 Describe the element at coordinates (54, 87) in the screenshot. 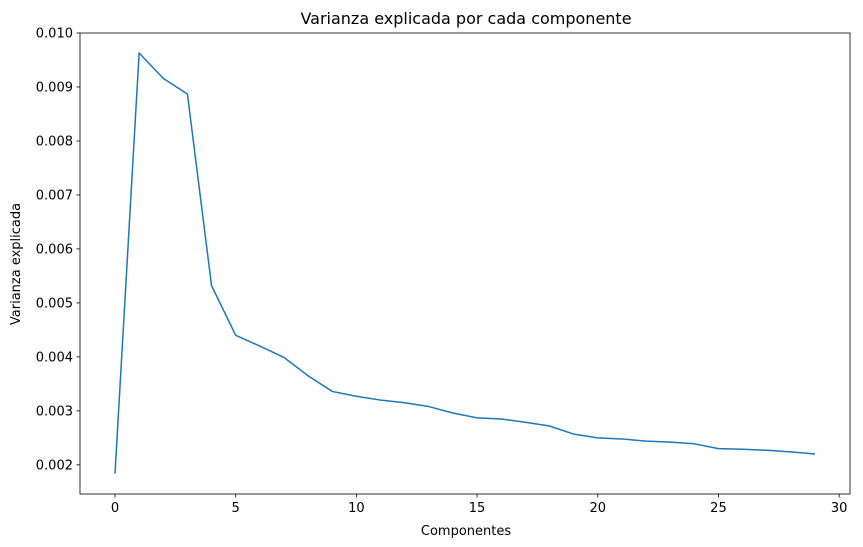

I see `y-tick-label: 0.009` at that location.